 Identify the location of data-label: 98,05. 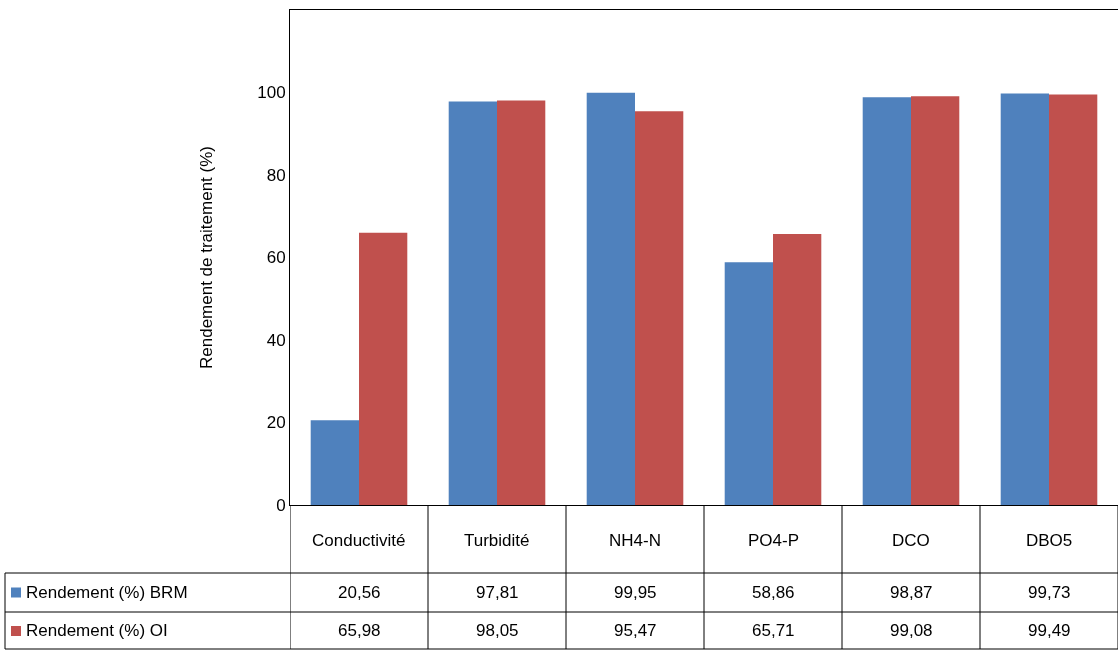
(497, 630).